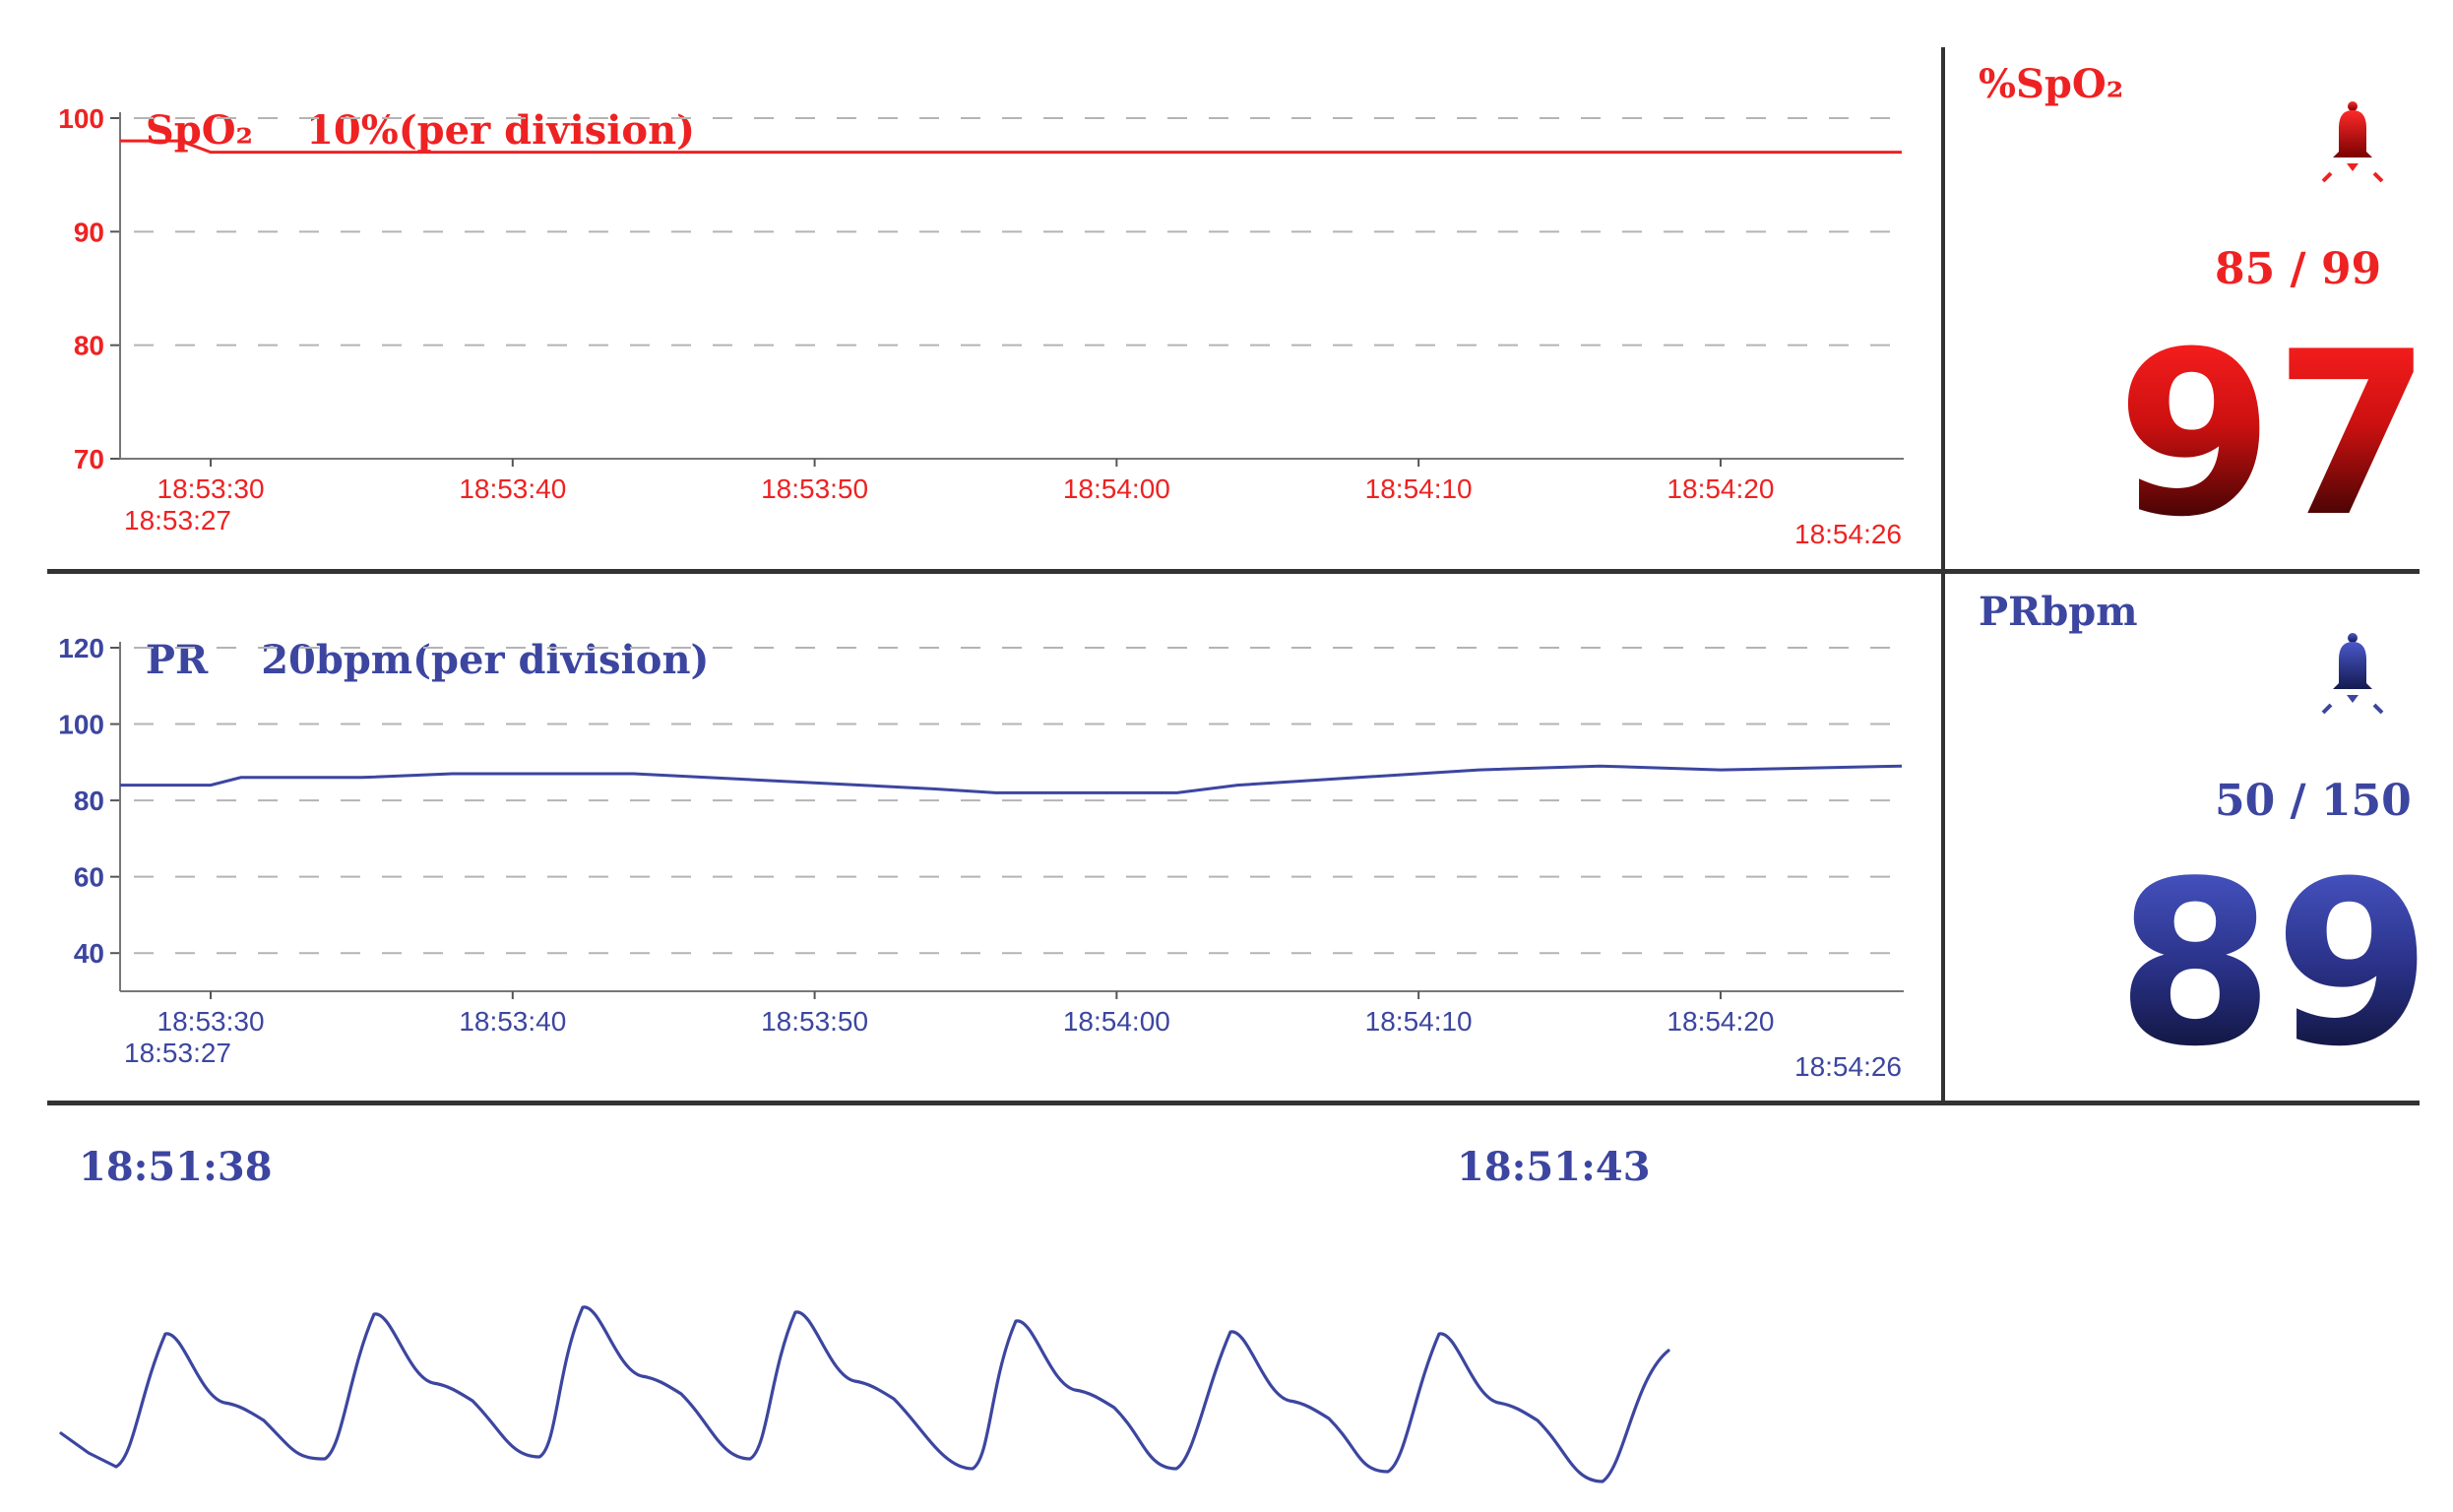 The width and height of the screenshot is (2453, 1512). I want to click on pr-value: 89, so click(2274, 965).